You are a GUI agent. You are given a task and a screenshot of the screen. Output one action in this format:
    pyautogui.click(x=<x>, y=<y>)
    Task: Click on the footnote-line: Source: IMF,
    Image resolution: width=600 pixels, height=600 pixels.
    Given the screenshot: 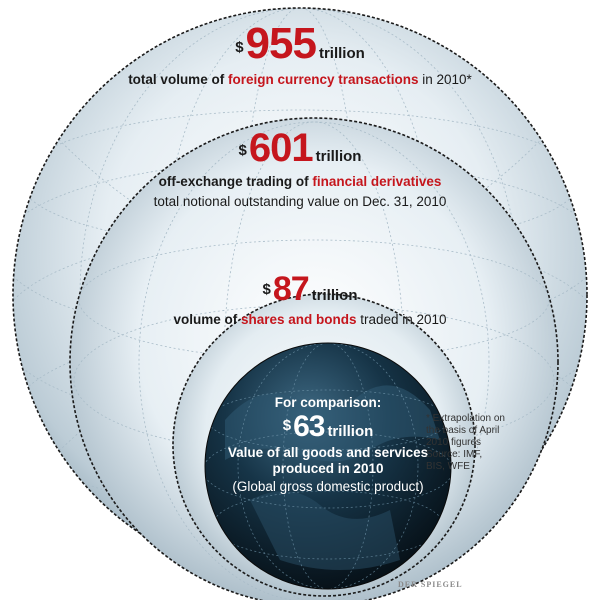 What is the action you would take?
    pyautogui.click(x=454, y=454)
    